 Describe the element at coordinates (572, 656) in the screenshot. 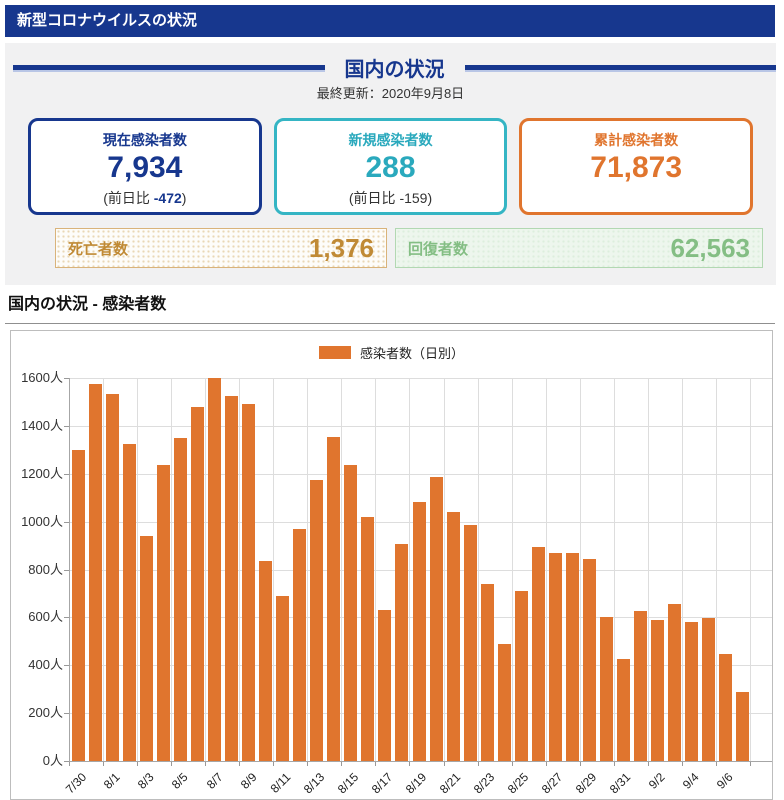

I see `bar-8/28` at that location.